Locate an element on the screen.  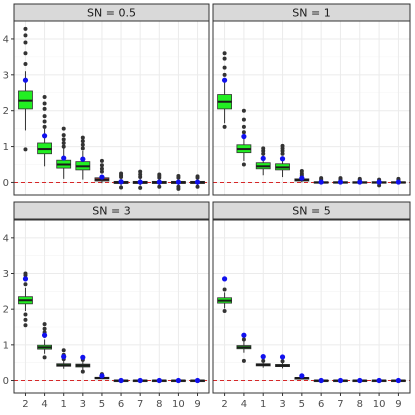
facet-strip is located at coordinates (111, 210).